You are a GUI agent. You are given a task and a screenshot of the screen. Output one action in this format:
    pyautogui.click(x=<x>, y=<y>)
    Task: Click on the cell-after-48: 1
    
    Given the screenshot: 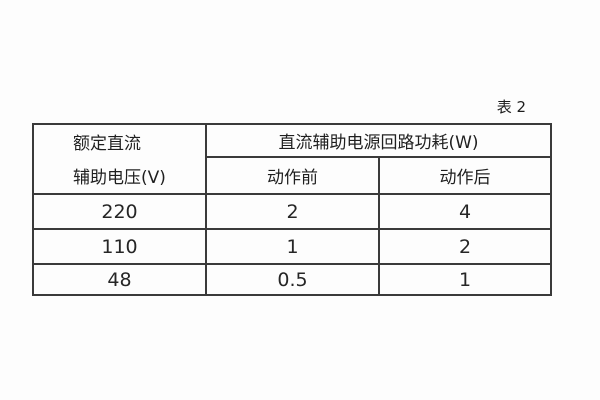 What is the action you would take?
    pyautogui.click(x=465, y=279)
    